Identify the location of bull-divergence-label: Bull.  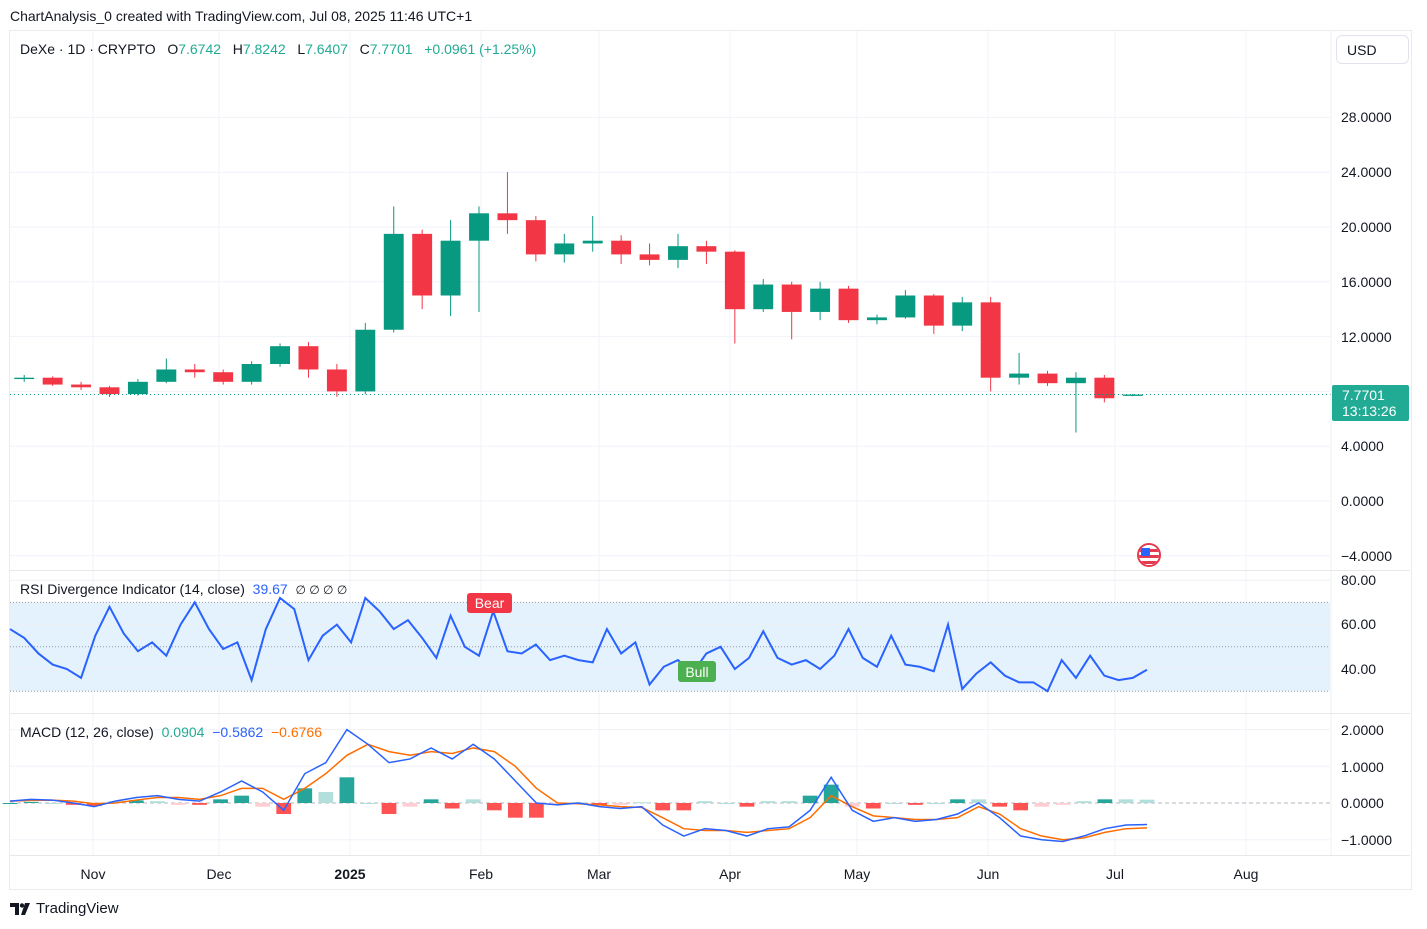
(696, 672).